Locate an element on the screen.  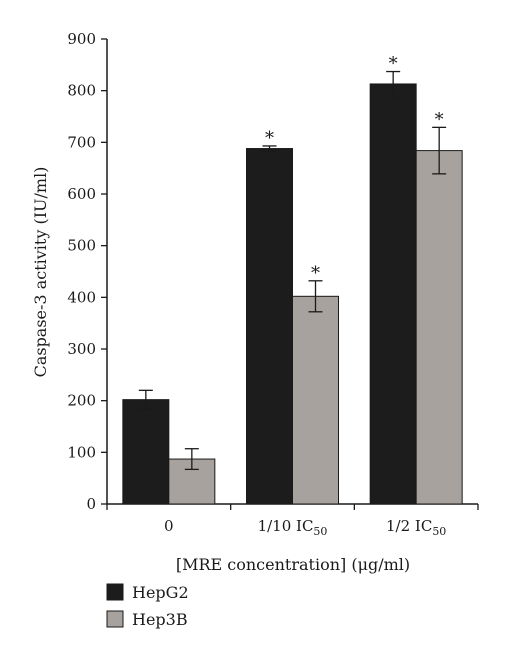
legend: HepG2 Hep3B is located at coordinates (147, 606).